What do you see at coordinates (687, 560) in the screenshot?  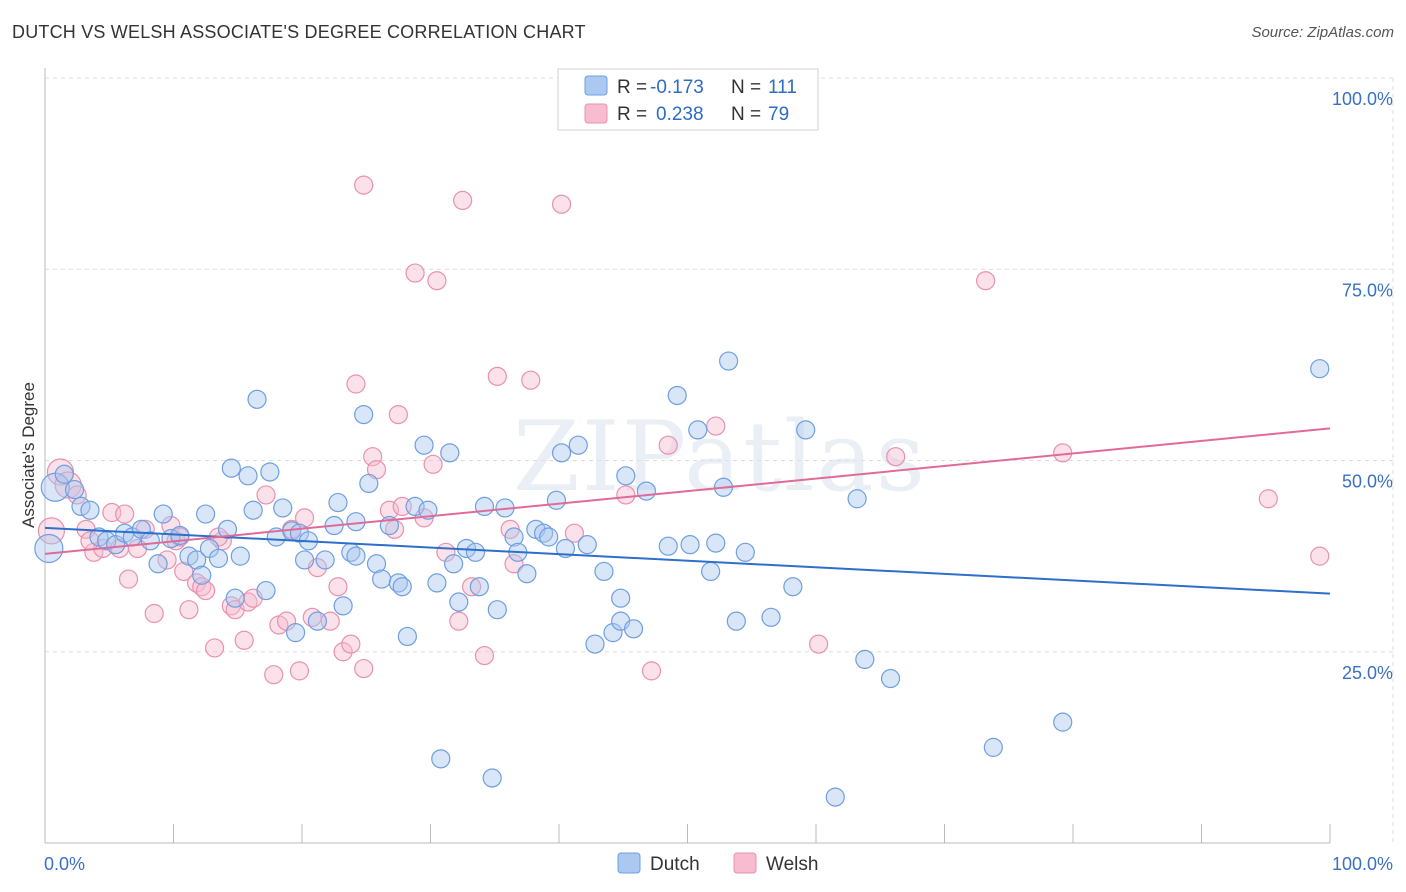 I see `dutch-trend-line` at bounding box center [687, 560].